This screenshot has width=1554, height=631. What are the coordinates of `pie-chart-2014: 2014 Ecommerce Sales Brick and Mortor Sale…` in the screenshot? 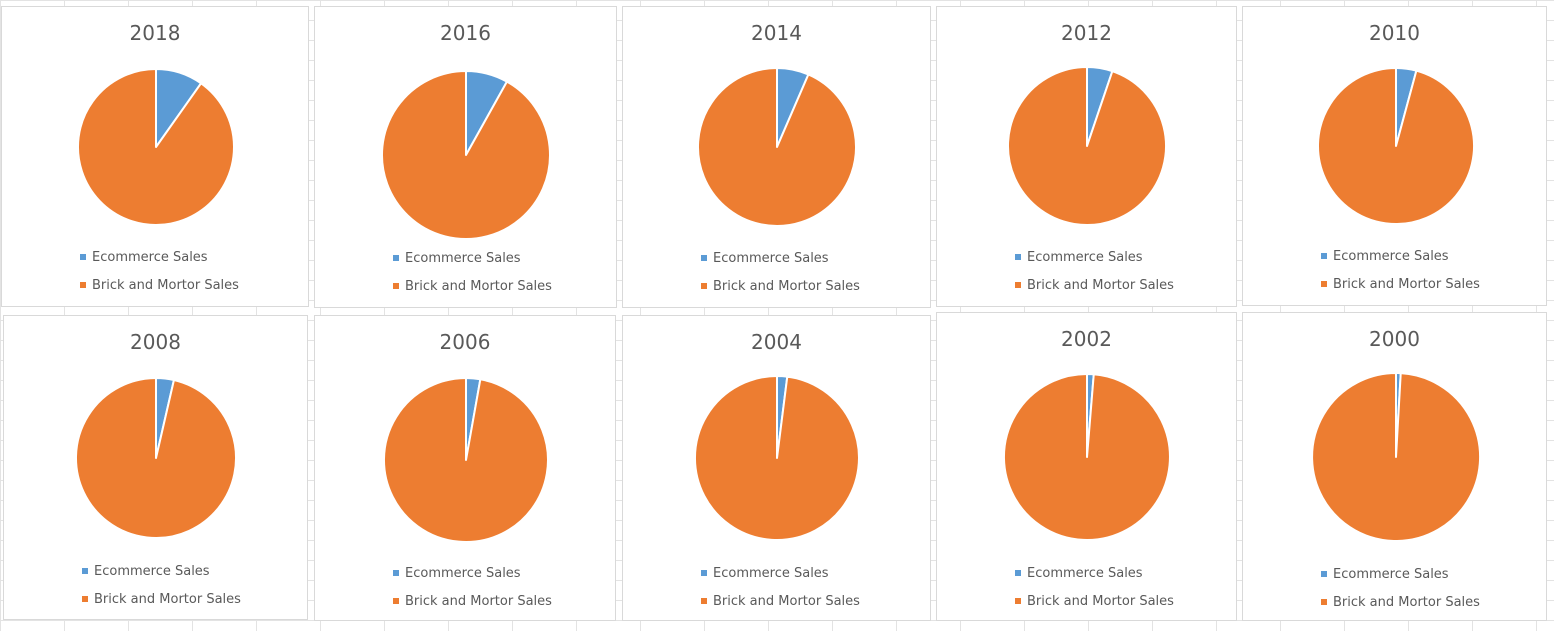 It's located at (776, 157).